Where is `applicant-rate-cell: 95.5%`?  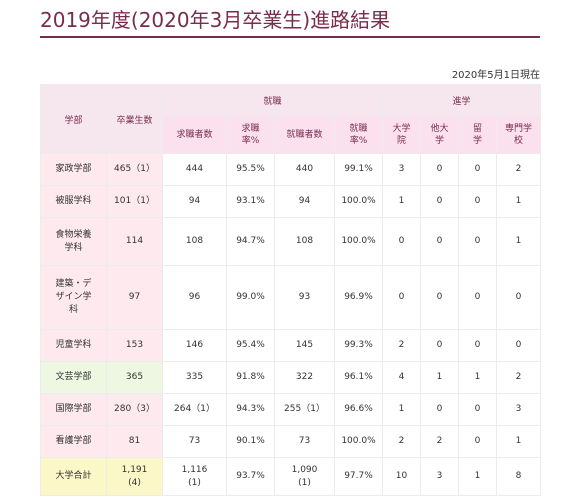
applicant-rate-cell: 95.5% is located at coordinates (250, 169).